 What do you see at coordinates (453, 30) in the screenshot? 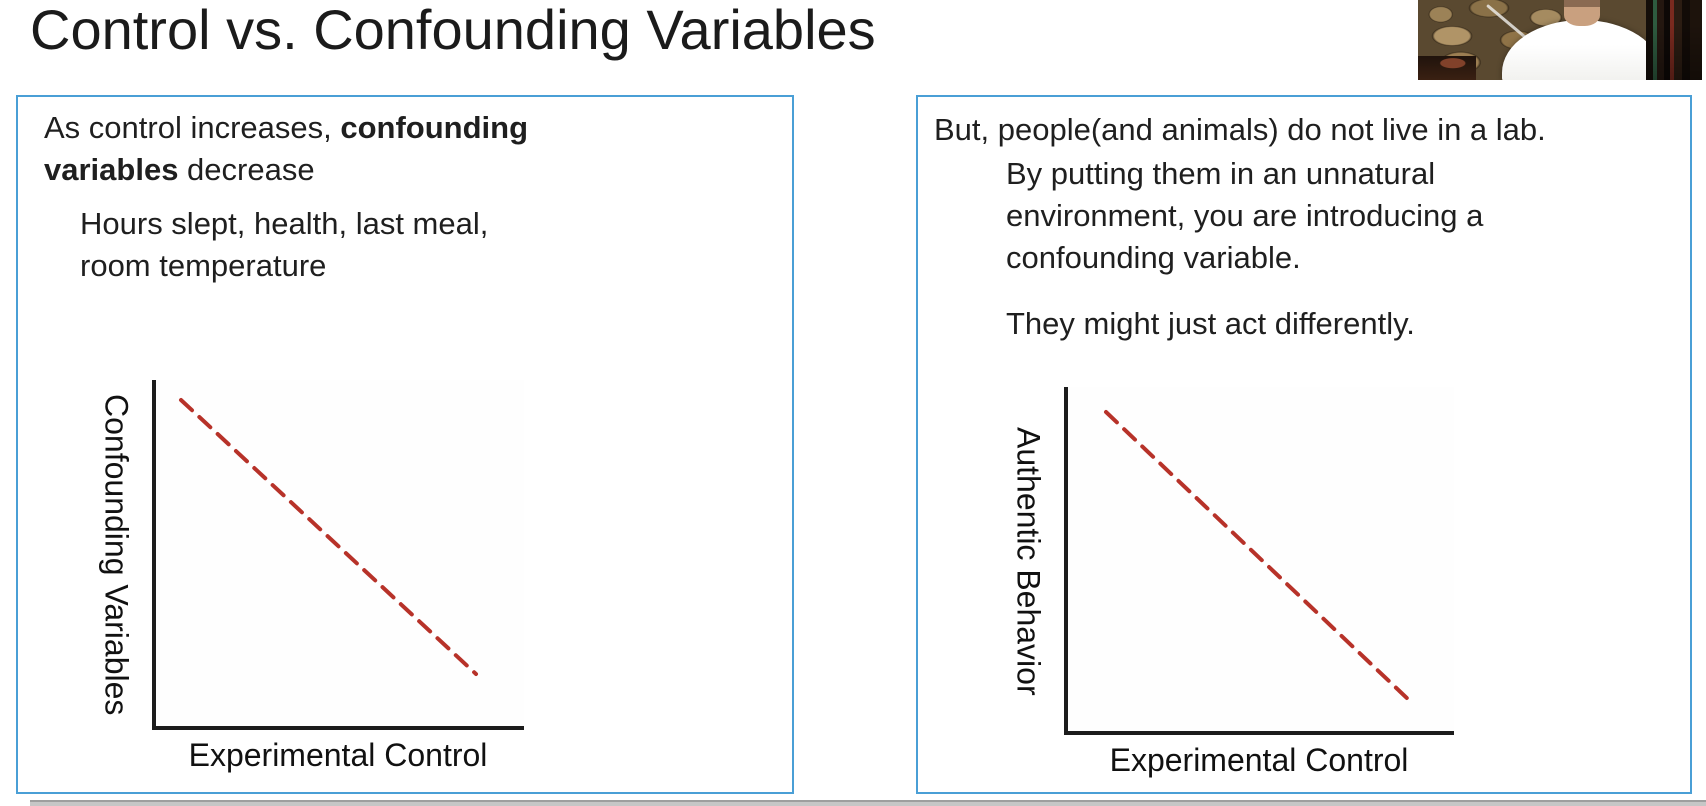
I see `slide-title: Control vs. Confounding Variables` at bounding box center [453, 30].